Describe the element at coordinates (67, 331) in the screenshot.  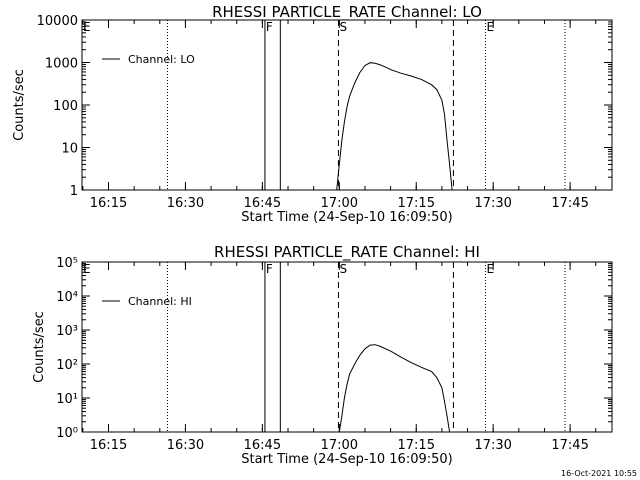
I see `chart-1-ytick-label-3: 10³` at that location.